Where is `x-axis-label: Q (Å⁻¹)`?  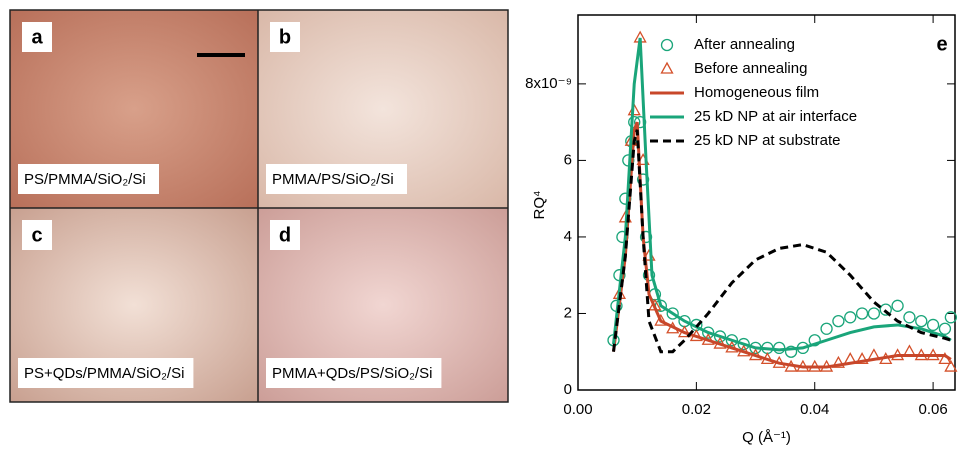
x-axis-label: Q (Å⁻¹) is located at coordinates (766, 437).